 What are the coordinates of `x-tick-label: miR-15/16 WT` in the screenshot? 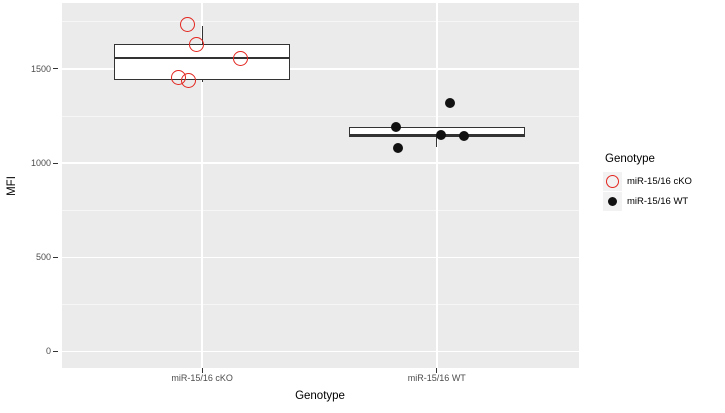 It's located at (436, 378).